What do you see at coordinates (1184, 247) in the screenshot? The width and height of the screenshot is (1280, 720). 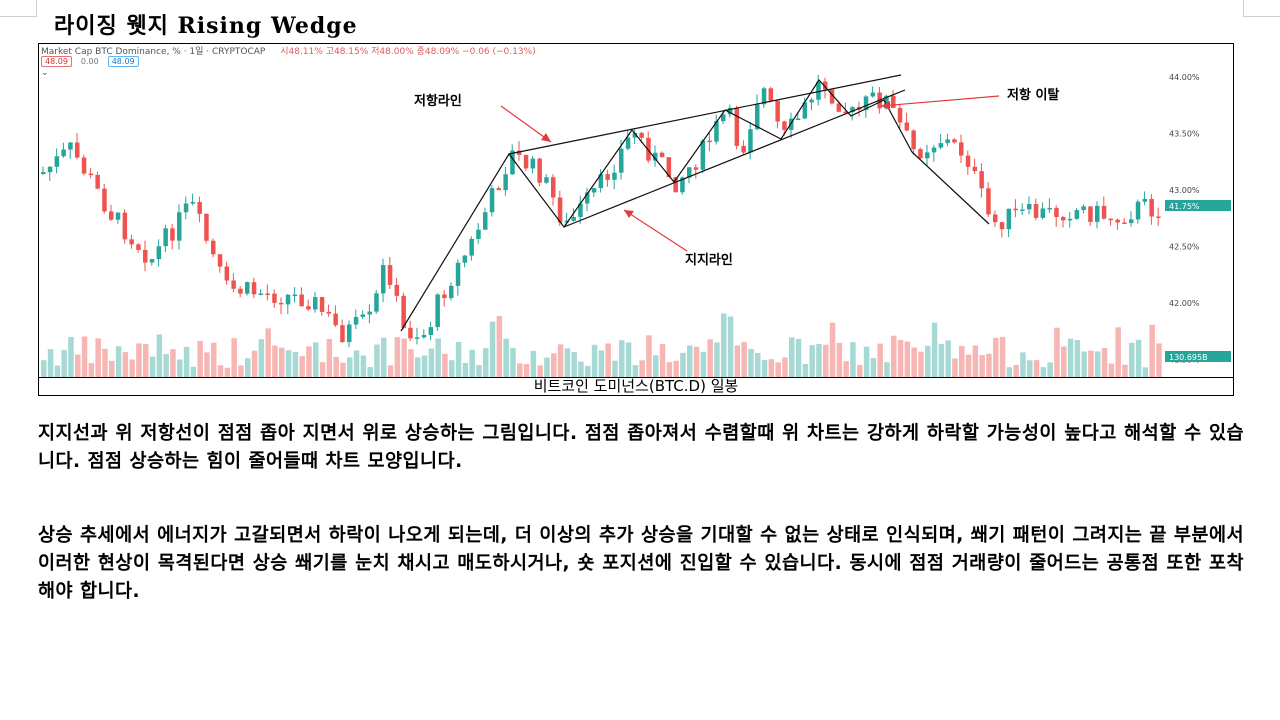 I see `price-axis-label: 42.50%` at bounding box center [1184, 247].